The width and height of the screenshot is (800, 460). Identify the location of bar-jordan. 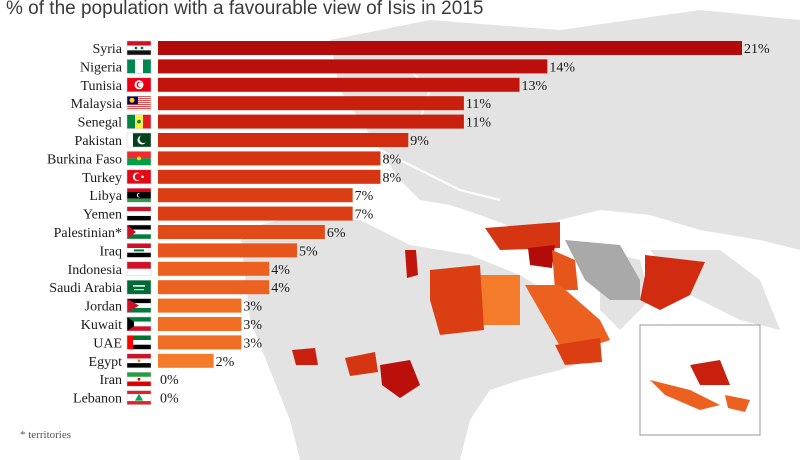
(200, 305).